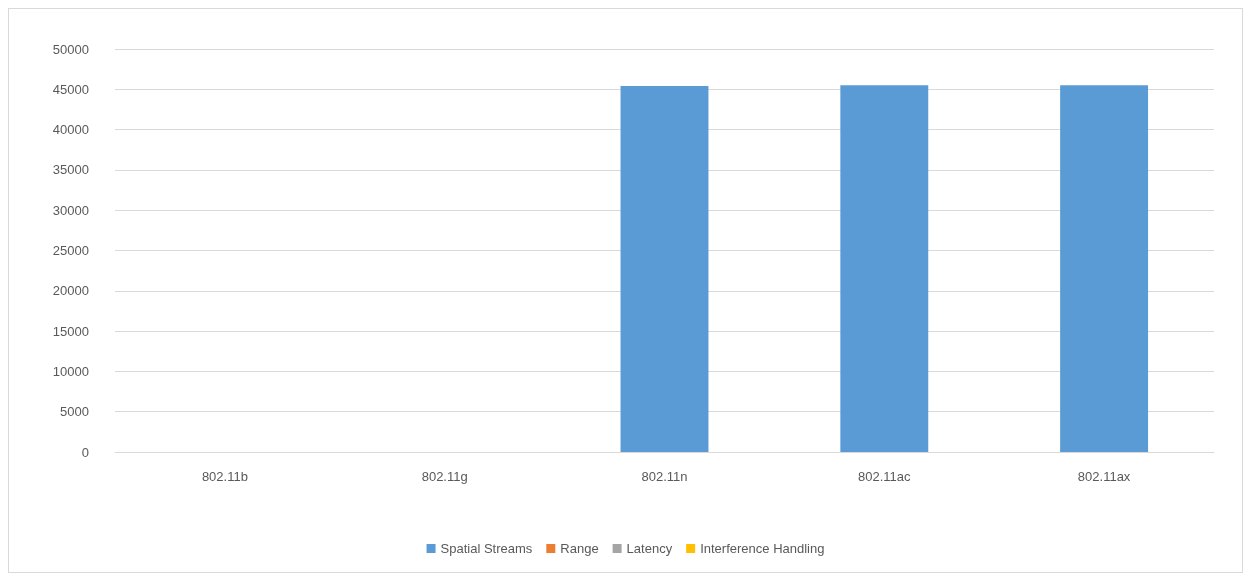 This screenshot has width=1253, height=583. I want to click on legend-label: Latency, so click(649, 548).